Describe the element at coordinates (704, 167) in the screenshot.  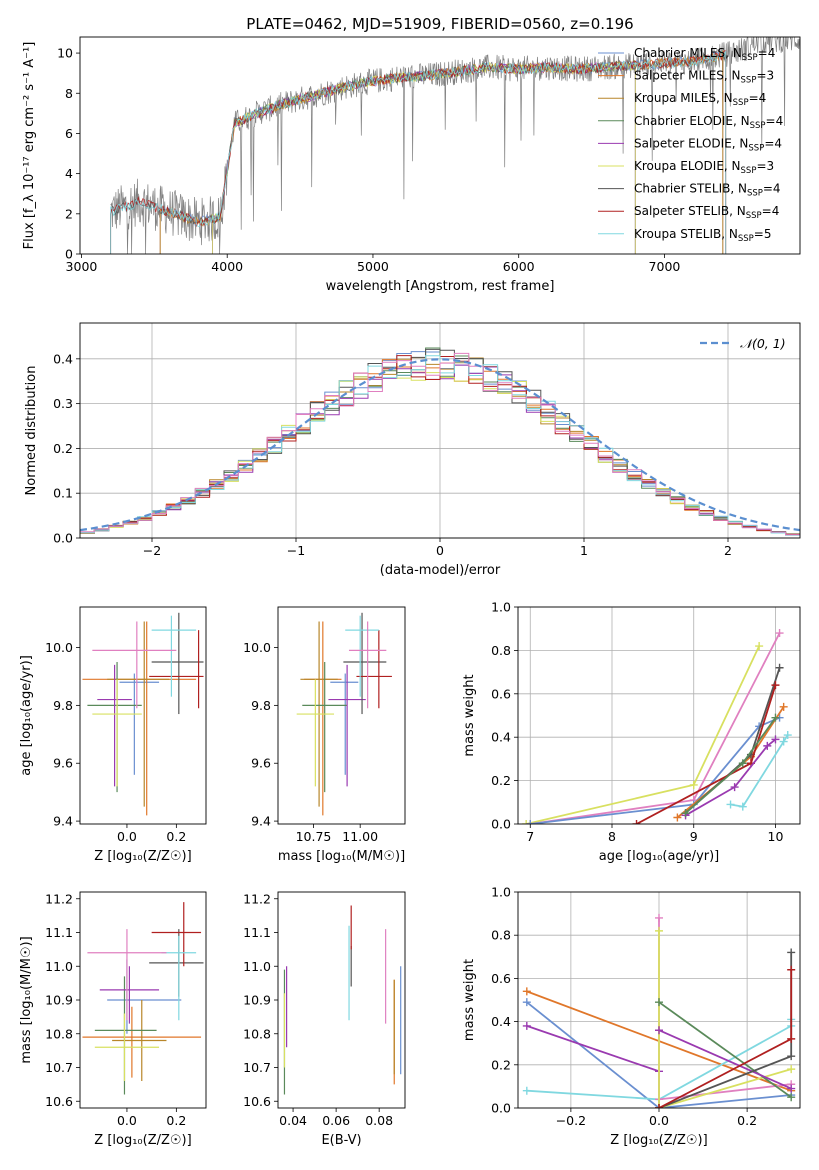
I see `legend-label: Kroupa ELODIE, NSSP=3` at that location.